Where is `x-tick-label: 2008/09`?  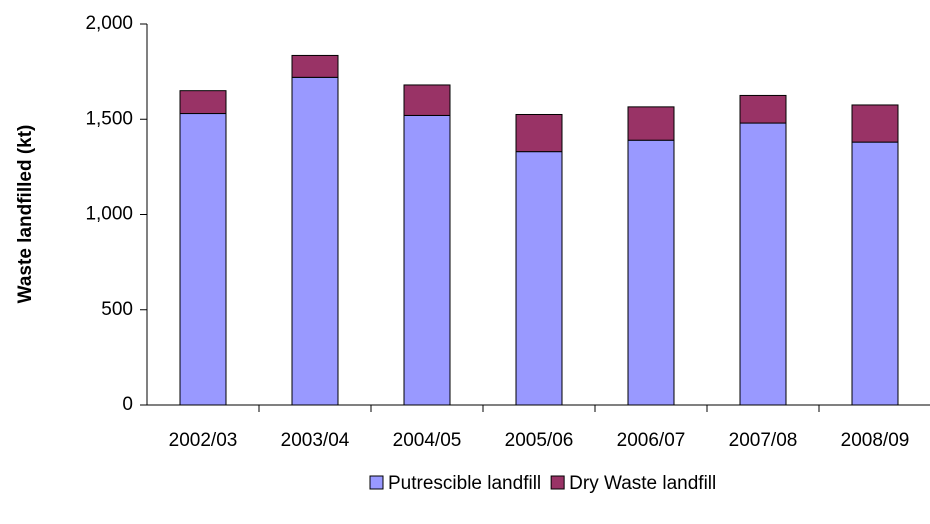 x-tick-label: 2008/09 is located at coordinates (875, 440).